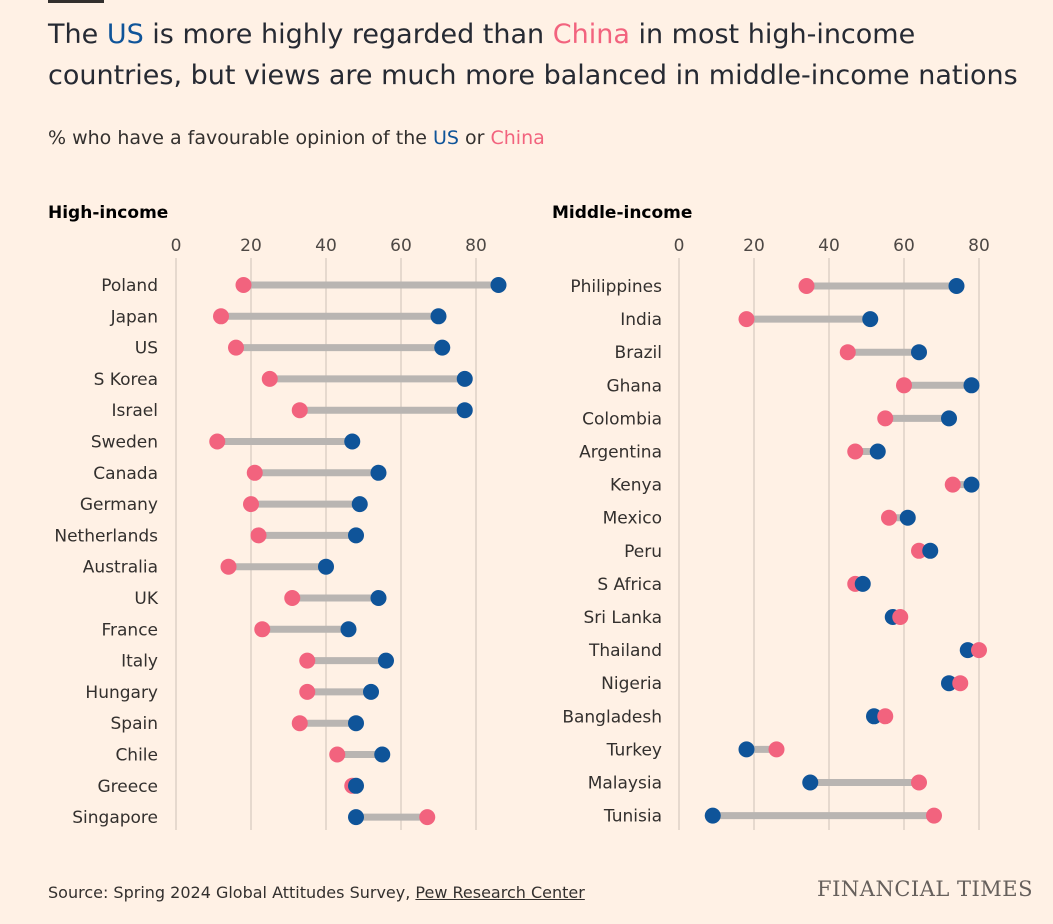  What do you see at coordinates (139, 662) in the screenshot?
I see `country-label-italy: Italy` at bounding box center [139, 662].